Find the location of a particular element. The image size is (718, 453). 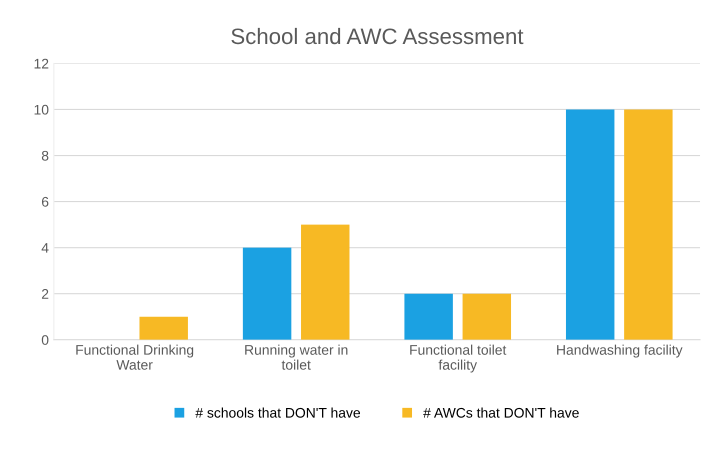

y-tick-label: 4 is located at coordinates (45, 248).